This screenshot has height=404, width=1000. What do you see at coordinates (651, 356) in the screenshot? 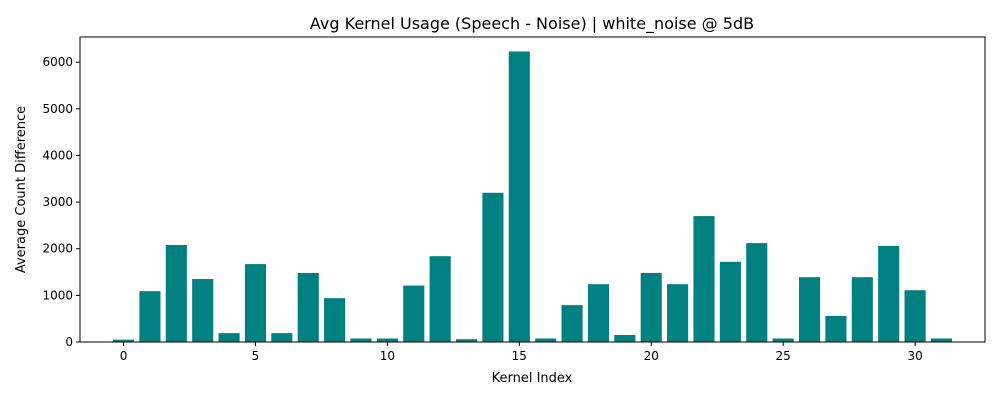
I see `x-tick-label: 20` at bounding box center [651, 356].